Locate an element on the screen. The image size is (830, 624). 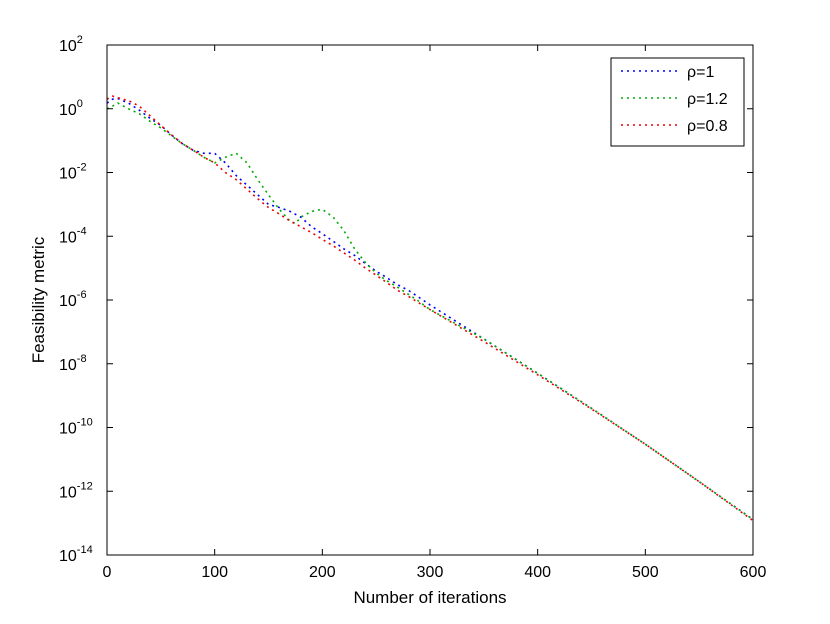
y-tick-label: 10² is located at coordinates (71, 44).